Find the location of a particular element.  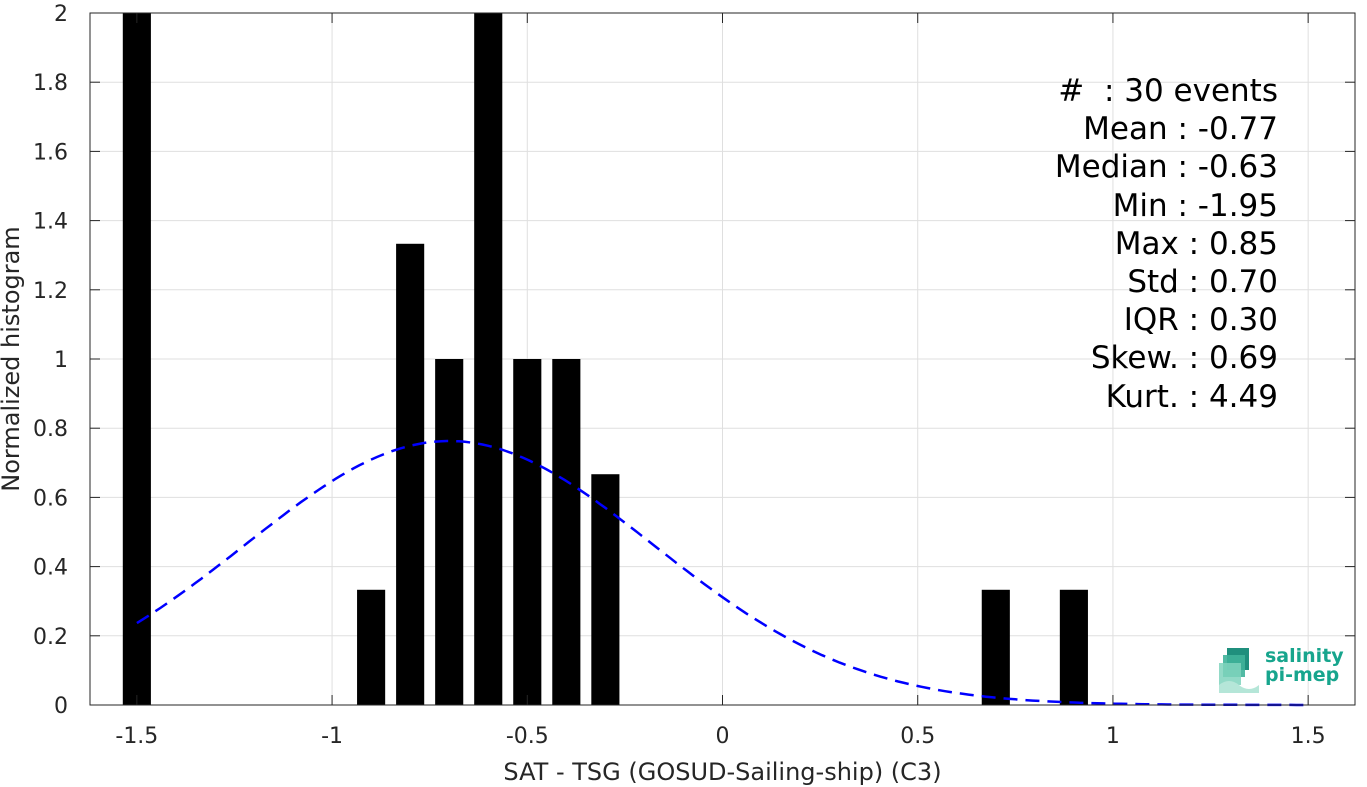

y-tick-label: 1.2 is located at coordinates (50, 291).